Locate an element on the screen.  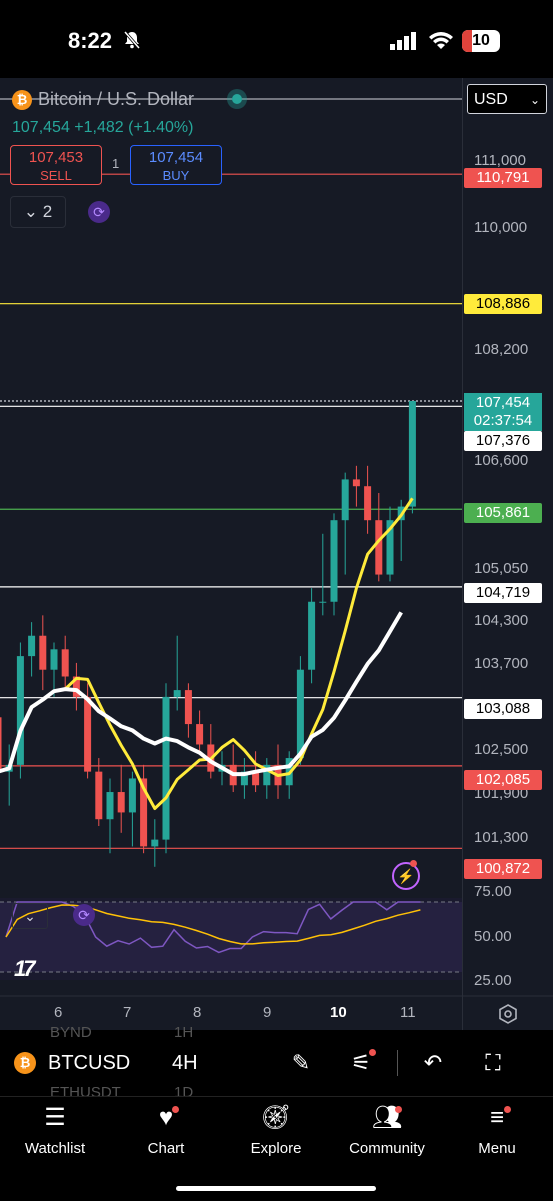
price-axis-label: 104,300 is located at coordinates (501, 620).